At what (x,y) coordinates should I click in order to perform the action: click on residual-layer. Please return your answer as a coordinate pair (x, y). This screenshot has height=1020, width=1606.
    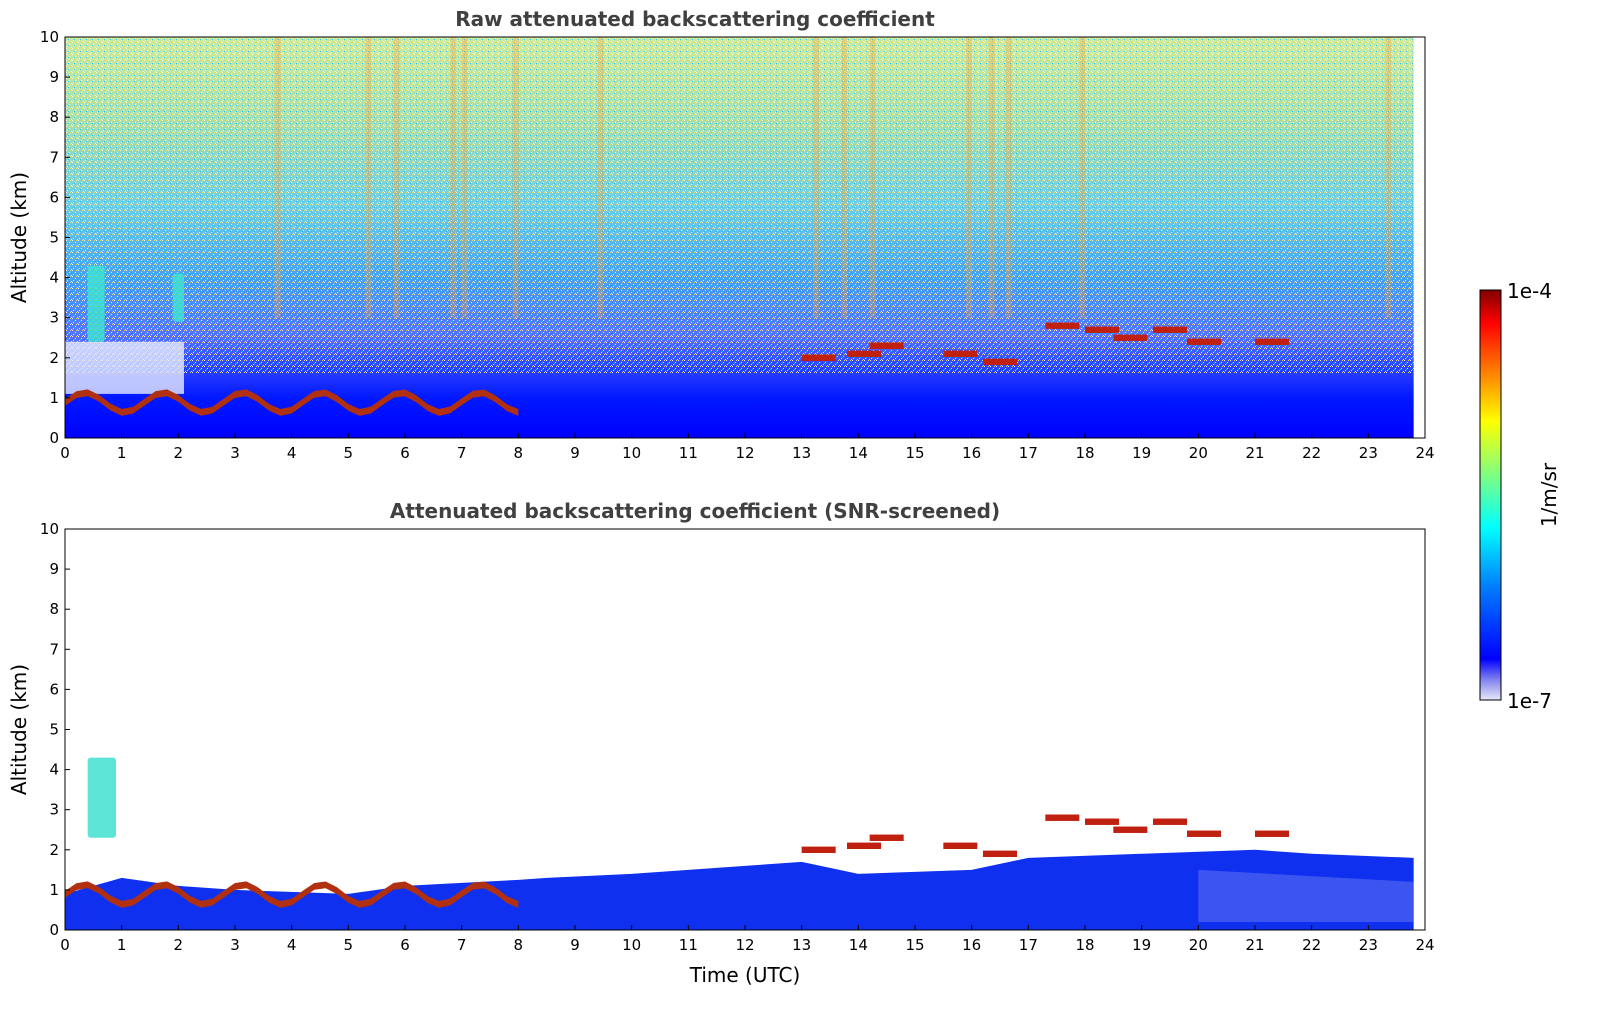
    Looking at the image, I should click on (1306, 895).